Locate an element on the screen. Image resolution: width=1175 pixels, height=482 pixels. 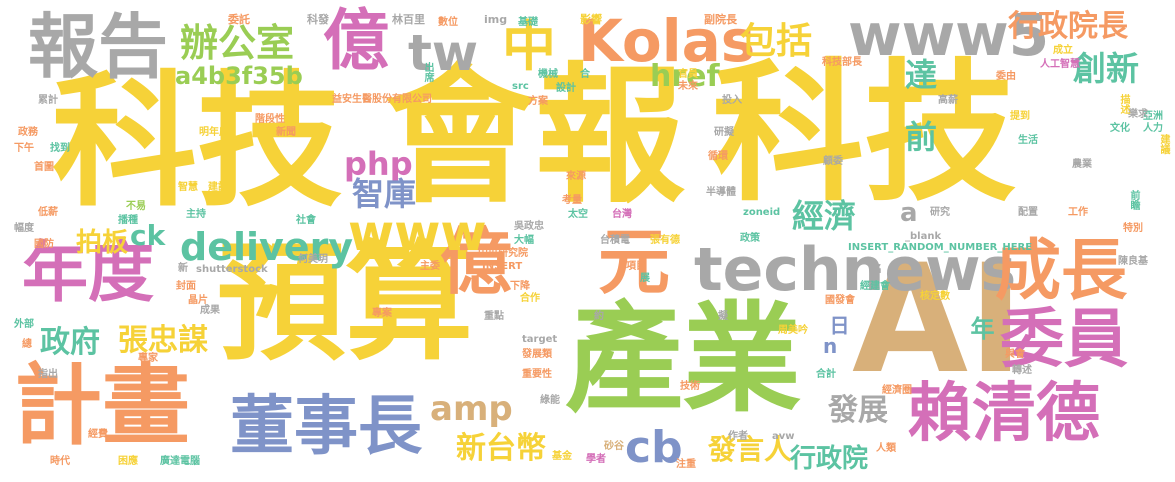
word-shoutu: 首圖 is located at coordinates (44, 167).